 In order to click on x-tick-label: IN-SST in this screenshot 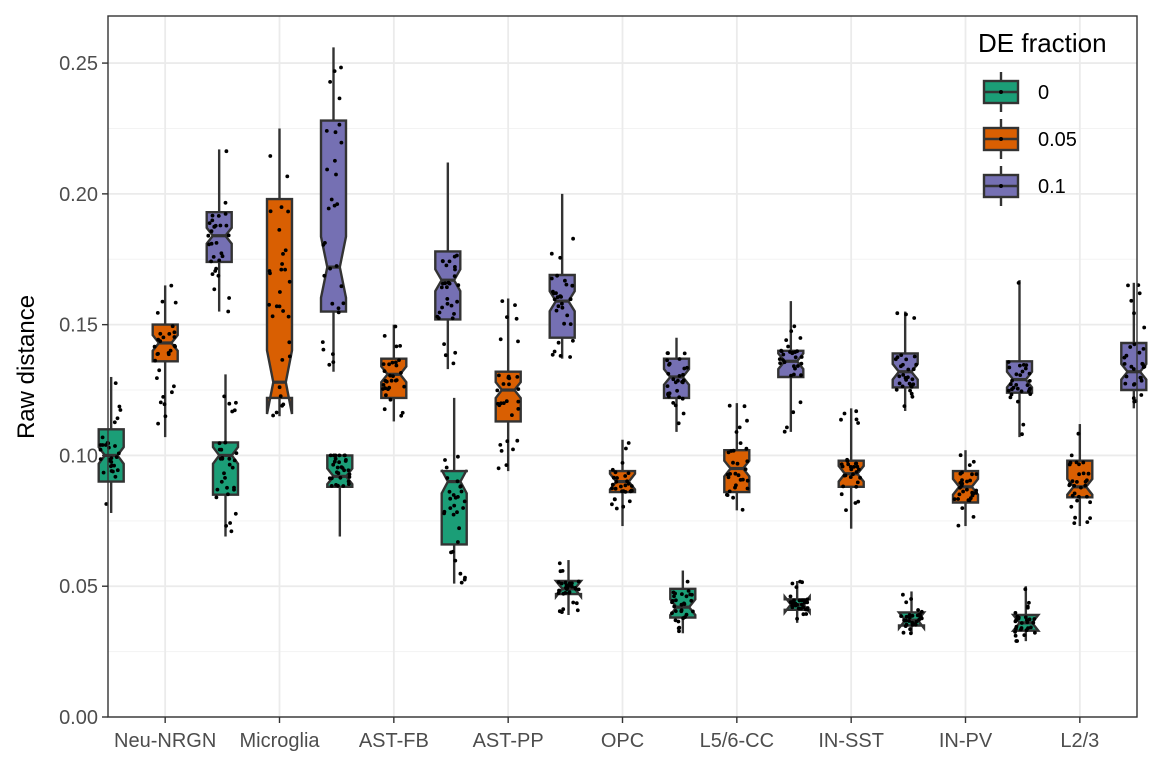, I will do `click(851, 741)`.